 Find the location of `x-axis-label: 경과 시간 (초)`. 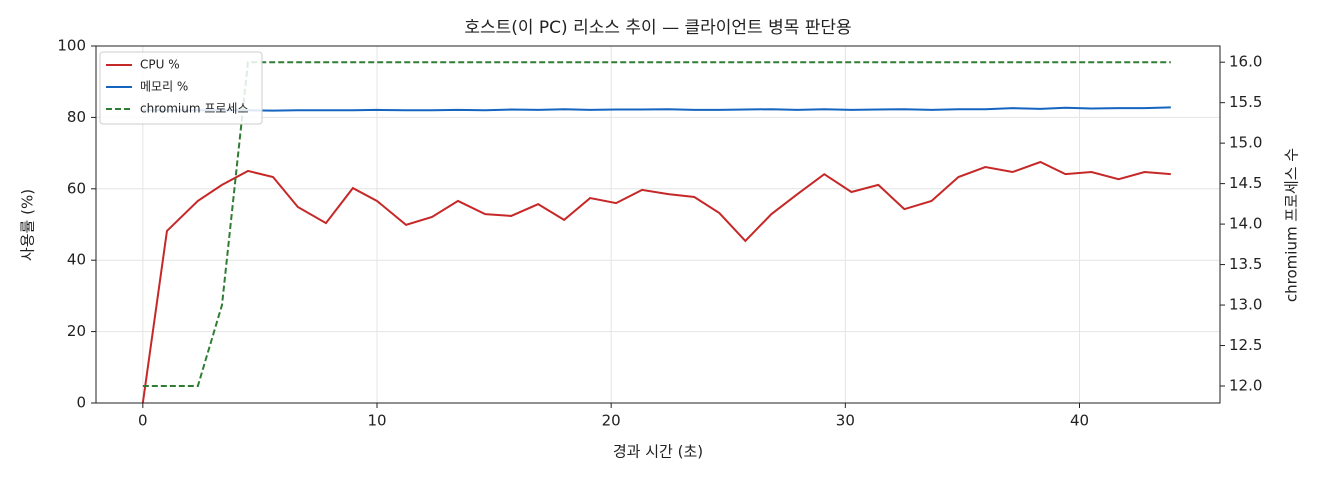

x-axis-label: 경과 시간 (초) is located at coordinates (658, 452).